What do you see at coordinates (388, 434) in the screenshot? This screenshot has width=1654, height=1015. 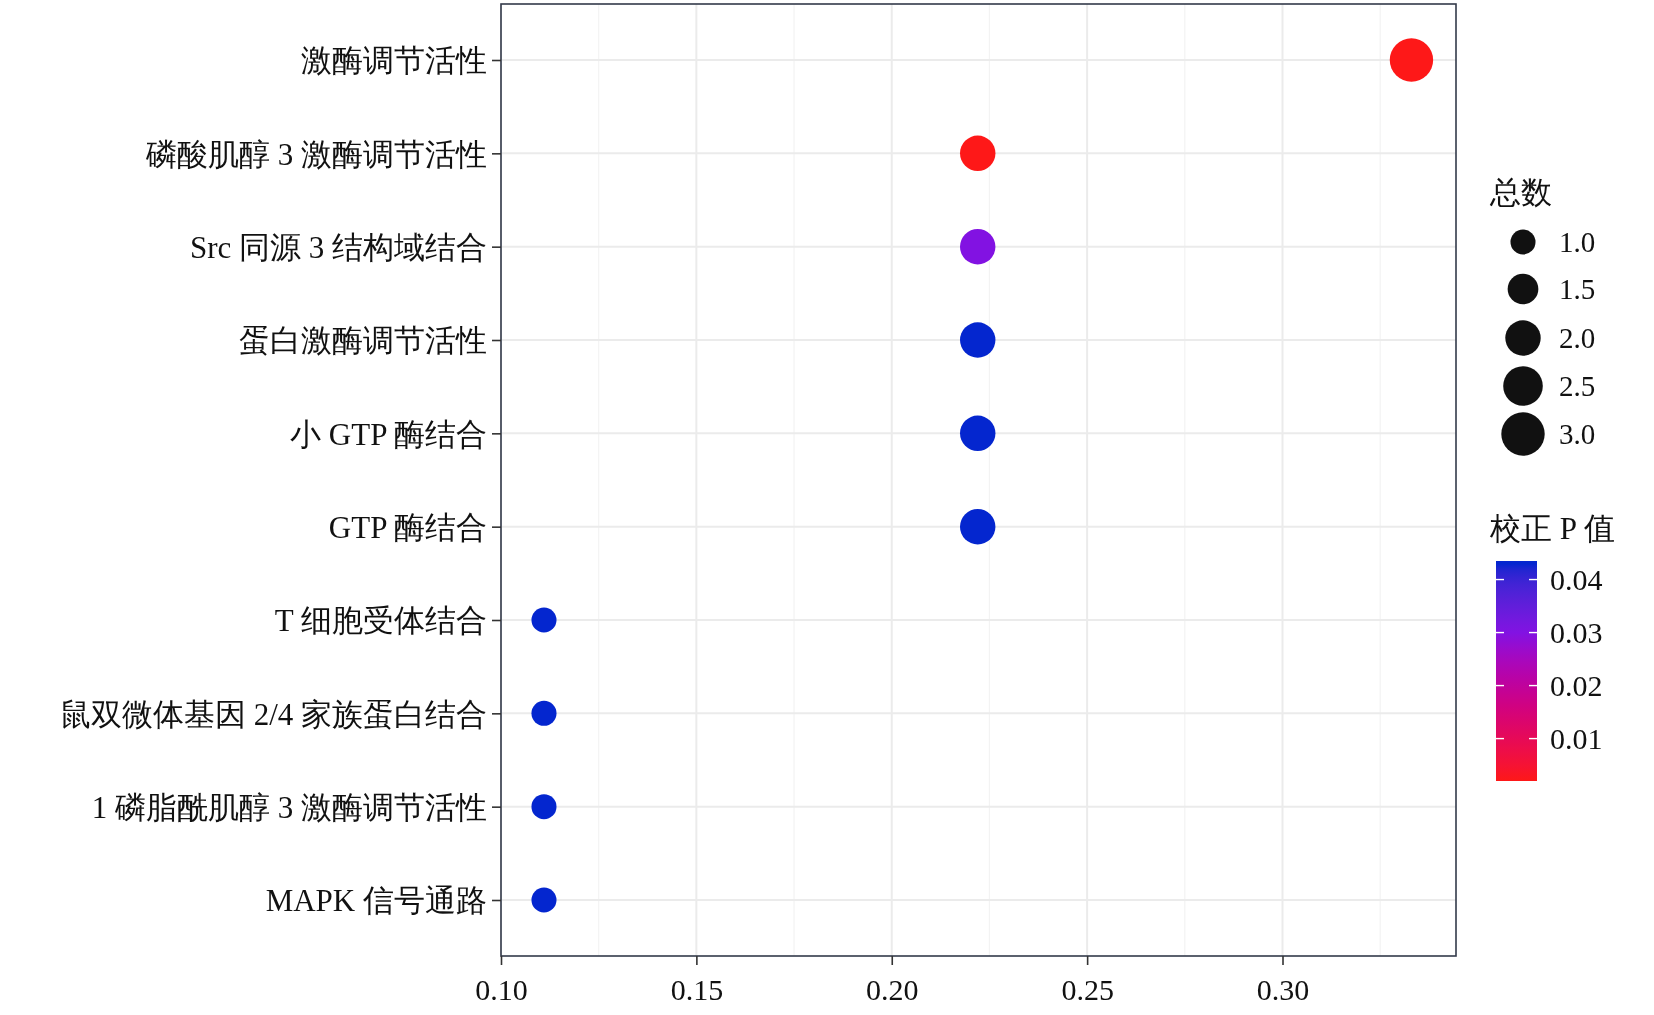 I see `y-tick-label: 小 GTP 酶结合` at bounding box center [388, 434].